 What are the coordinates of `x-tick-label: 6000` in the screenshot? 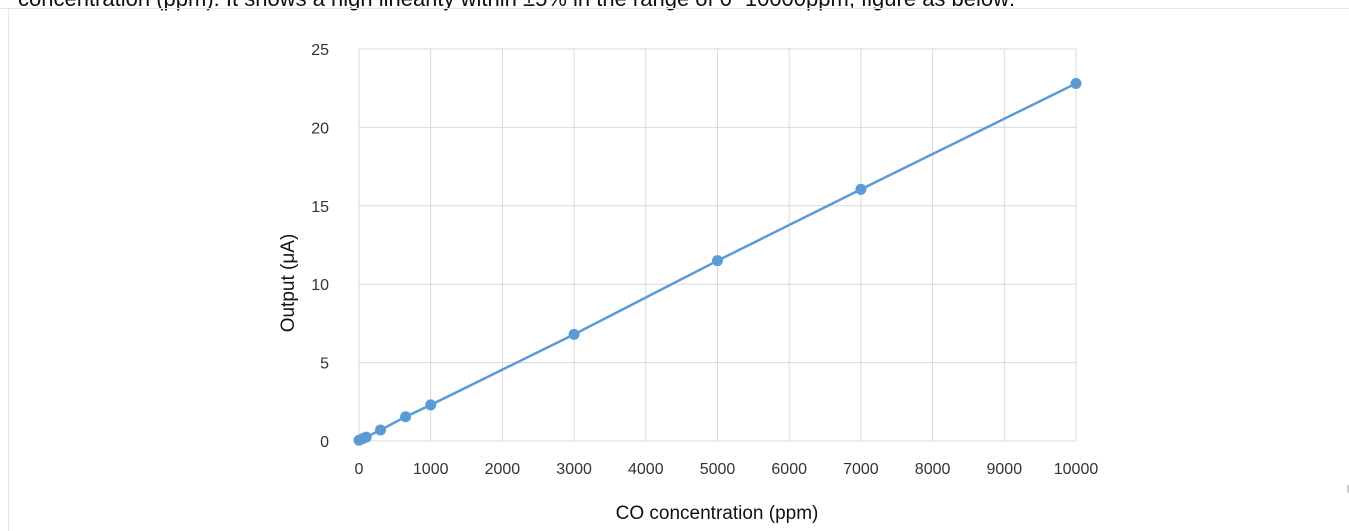 It's located at (789, 469).